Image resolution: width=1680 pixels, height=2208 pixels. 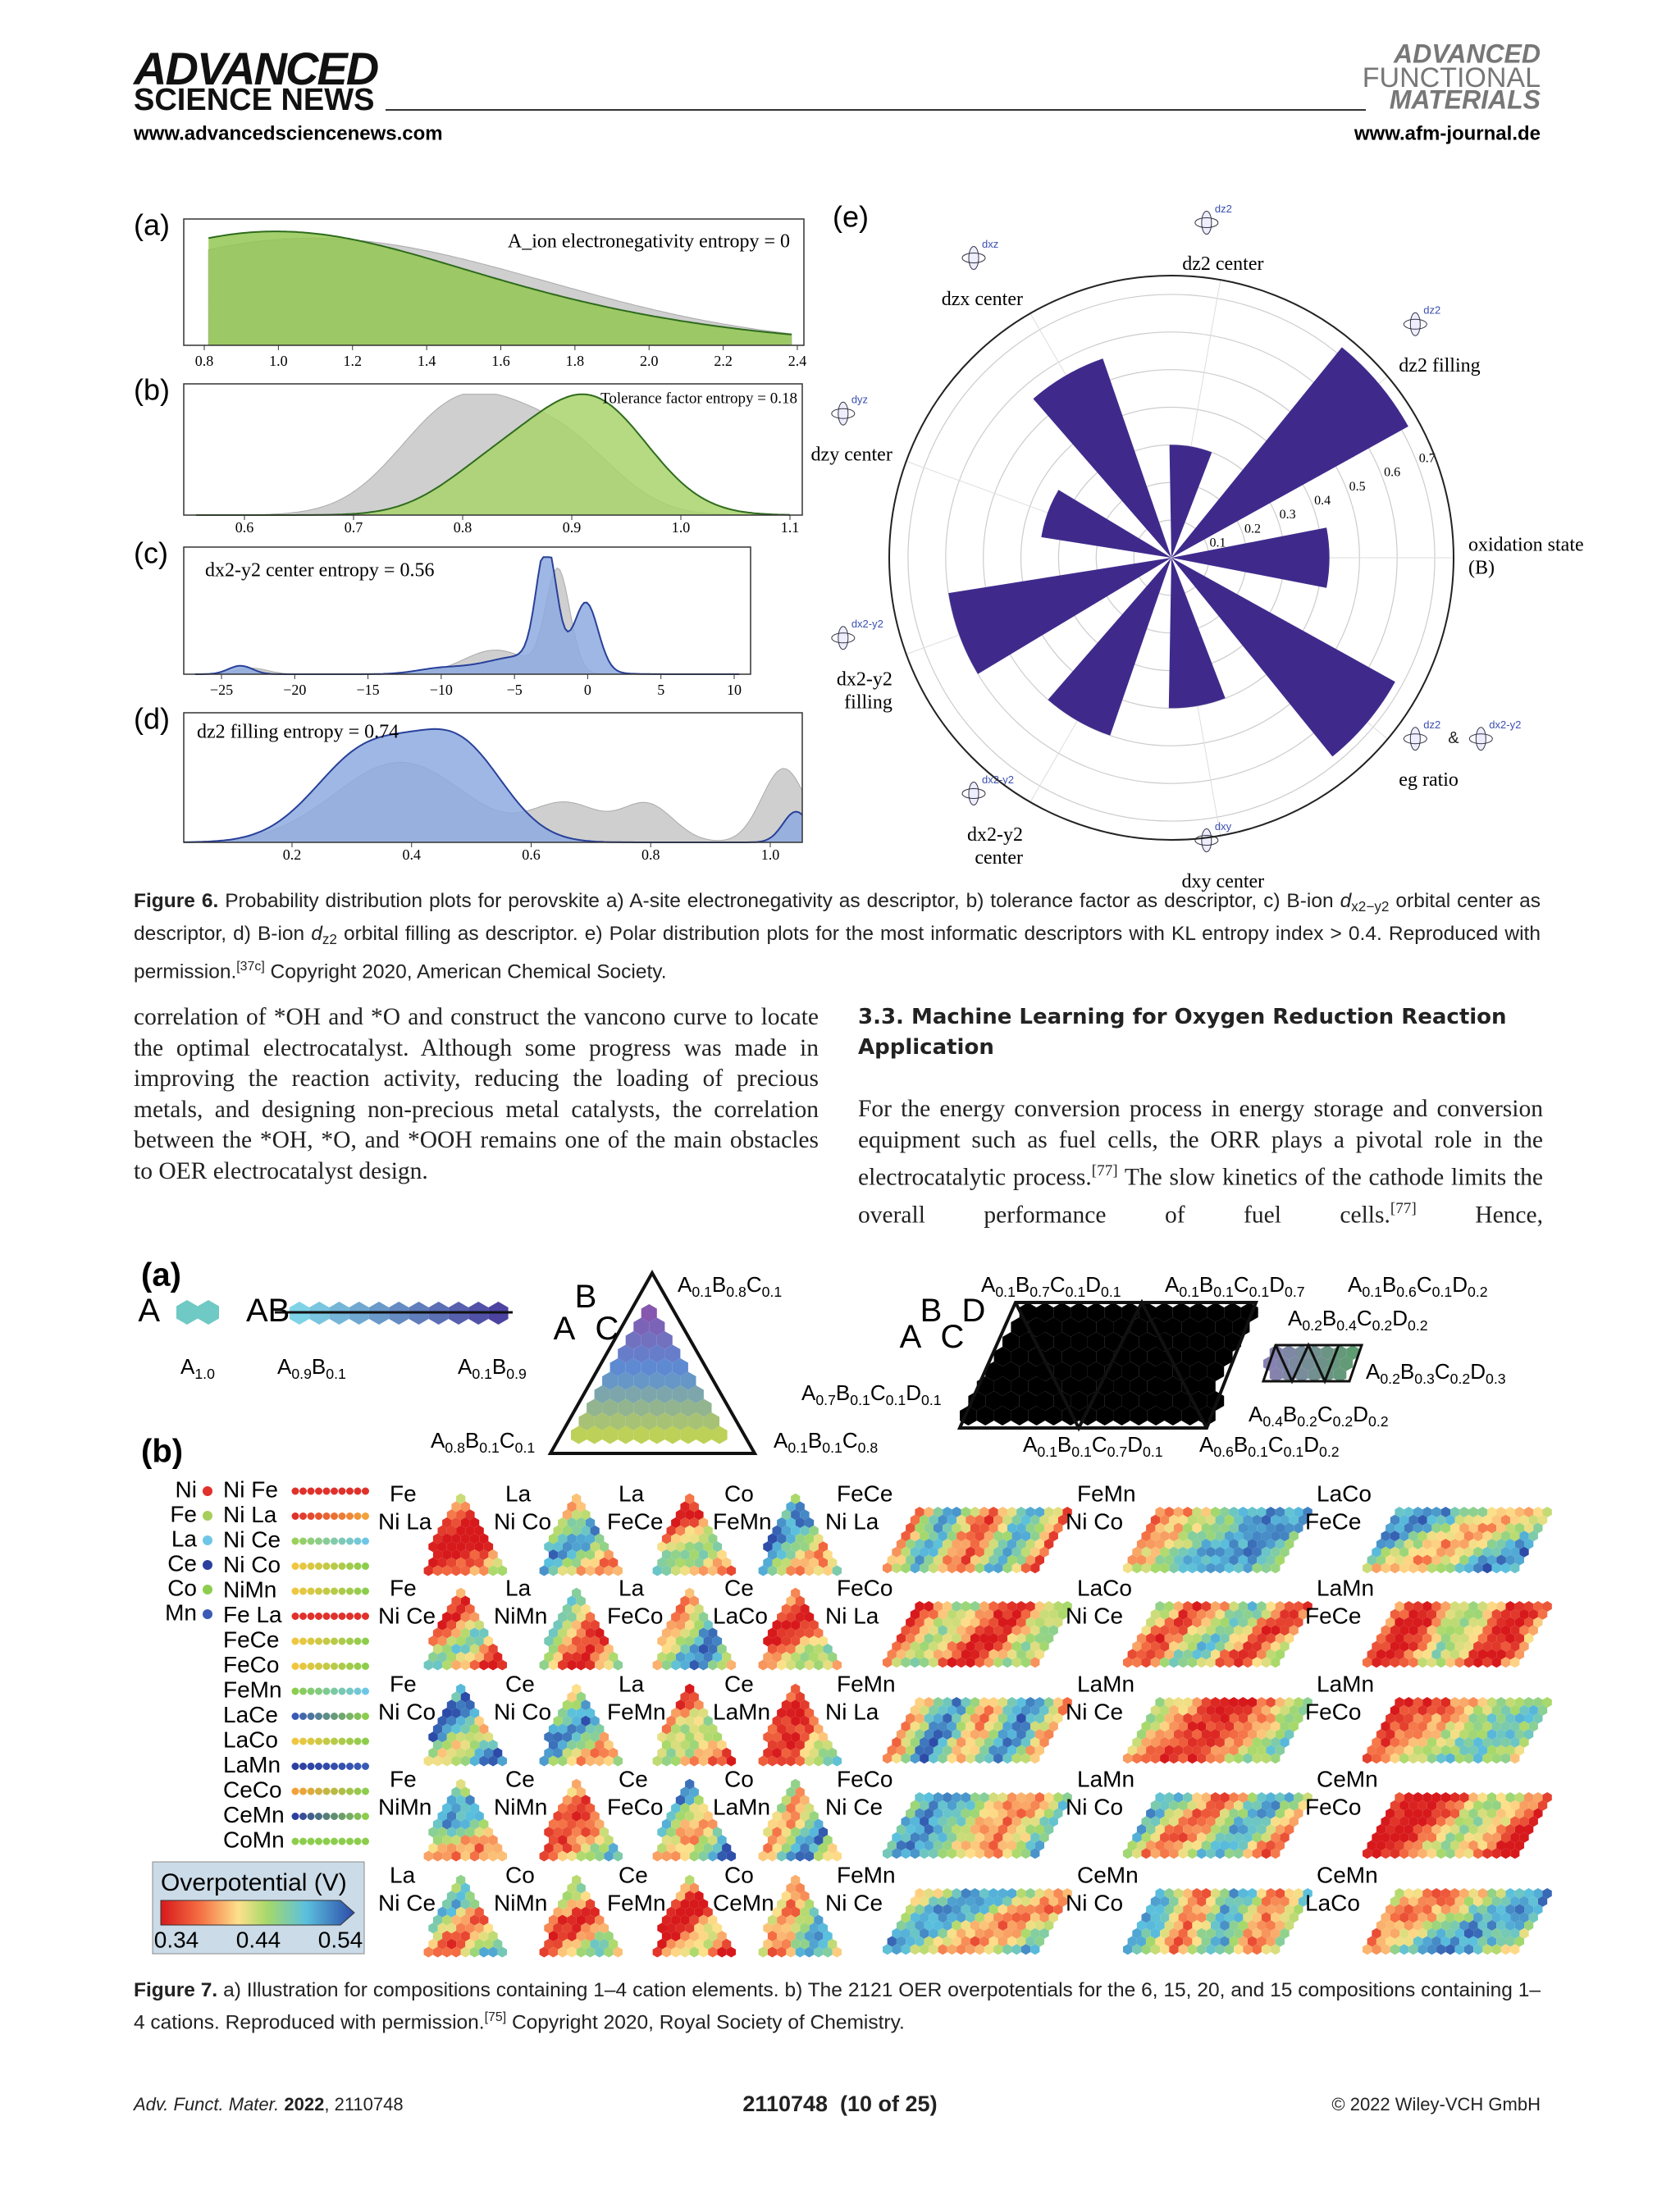 What do you see at coordinates (532, 854) in the screenshot?
I see `tick-label: 0.6` at bounding box center [532, 854].